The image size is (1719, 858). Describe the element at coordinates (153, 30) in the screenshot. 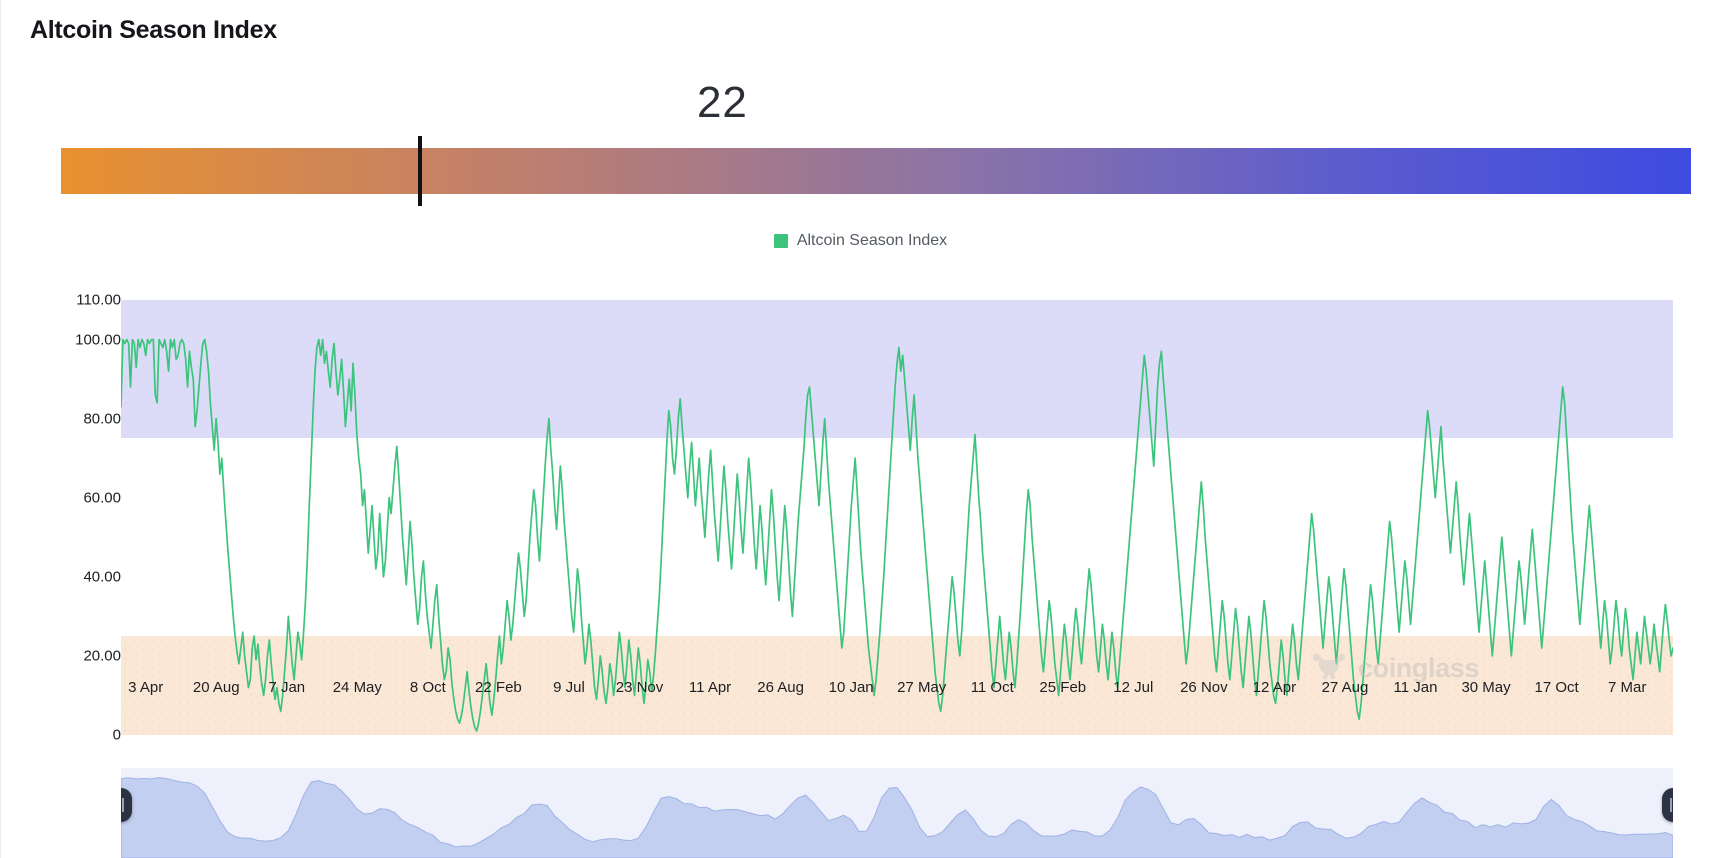

I see `page-title: Altcoin Season Index` at that location.